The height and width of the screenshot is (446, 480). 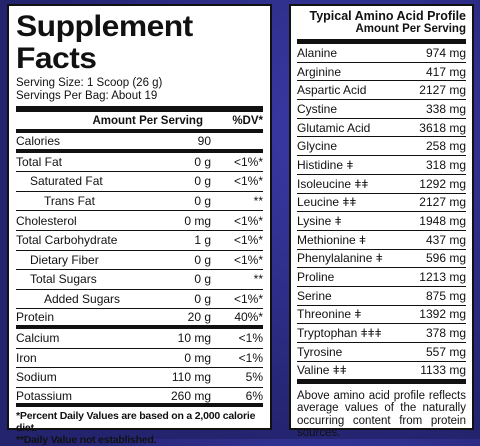 What do you see at coordinates (320, 351) in the screenshot?
I see `amino-acid-name: Tyrosine` at bounding box center [320, 351].